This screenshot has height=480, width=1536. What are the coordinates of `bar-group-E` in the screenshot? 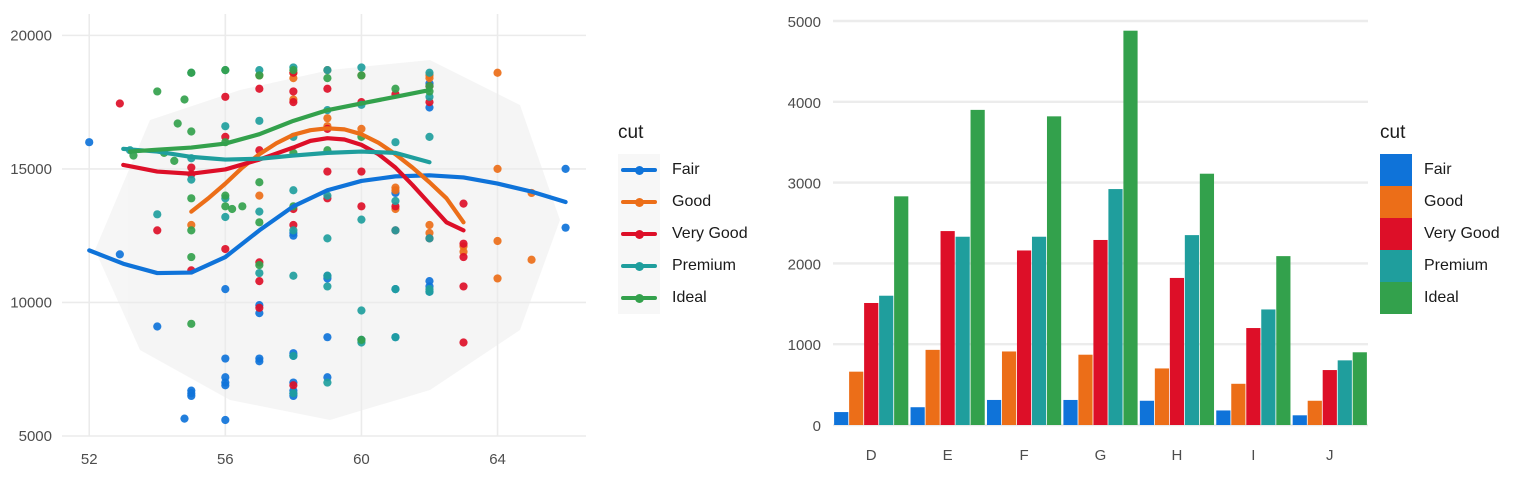 It's located at (947, 267).